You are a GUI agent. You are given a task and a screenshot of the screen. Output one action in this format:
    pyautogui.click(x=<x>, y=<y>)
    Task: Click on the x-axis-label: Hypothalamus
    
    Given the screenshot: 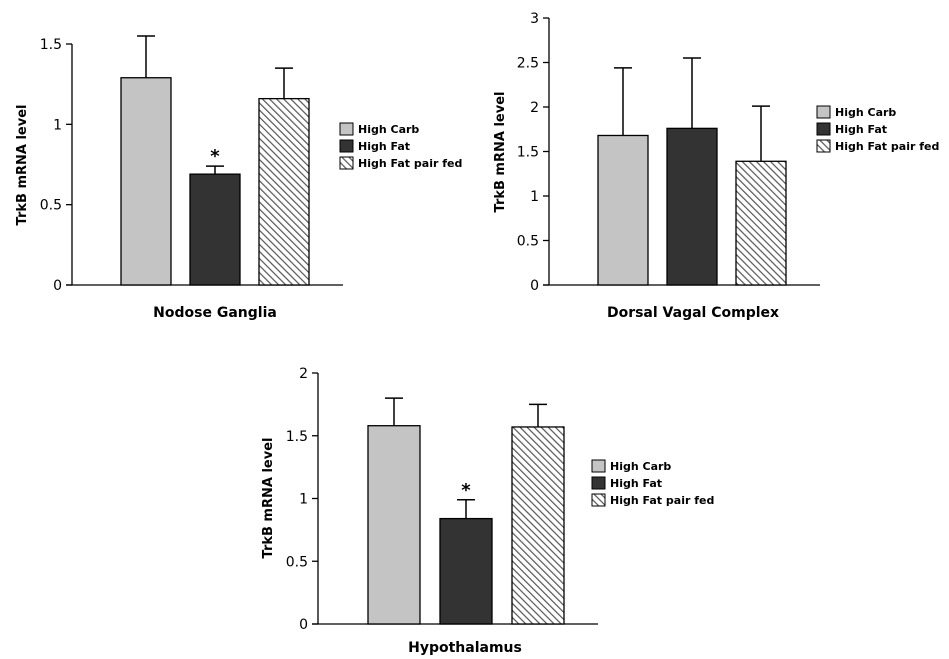 What is the action you would take?
    pyautogui.click(x=465, y=648)
    